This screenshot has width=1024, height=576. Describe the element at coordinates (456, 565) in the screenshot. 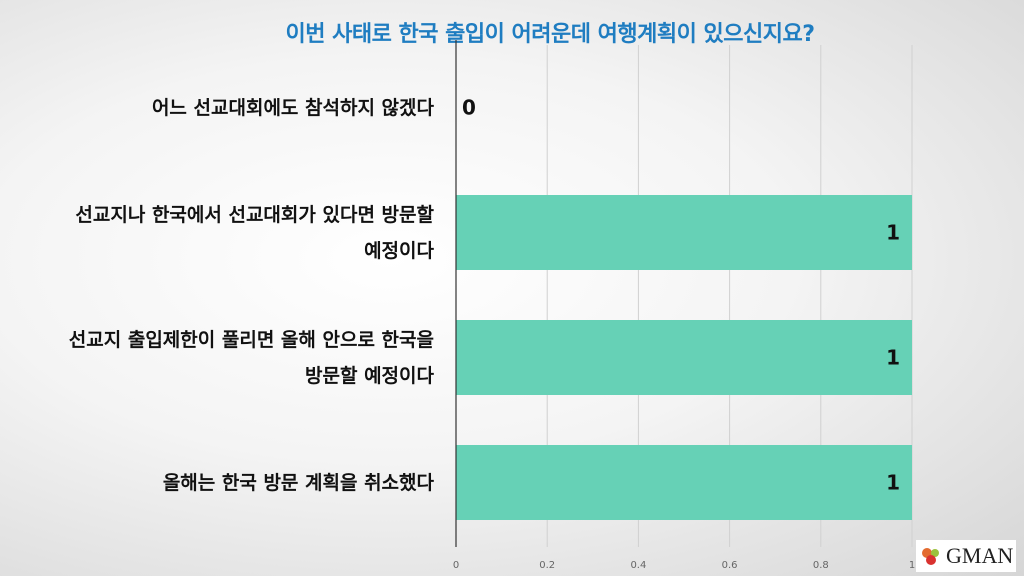

I see `x-tick-label: 0` at that location.